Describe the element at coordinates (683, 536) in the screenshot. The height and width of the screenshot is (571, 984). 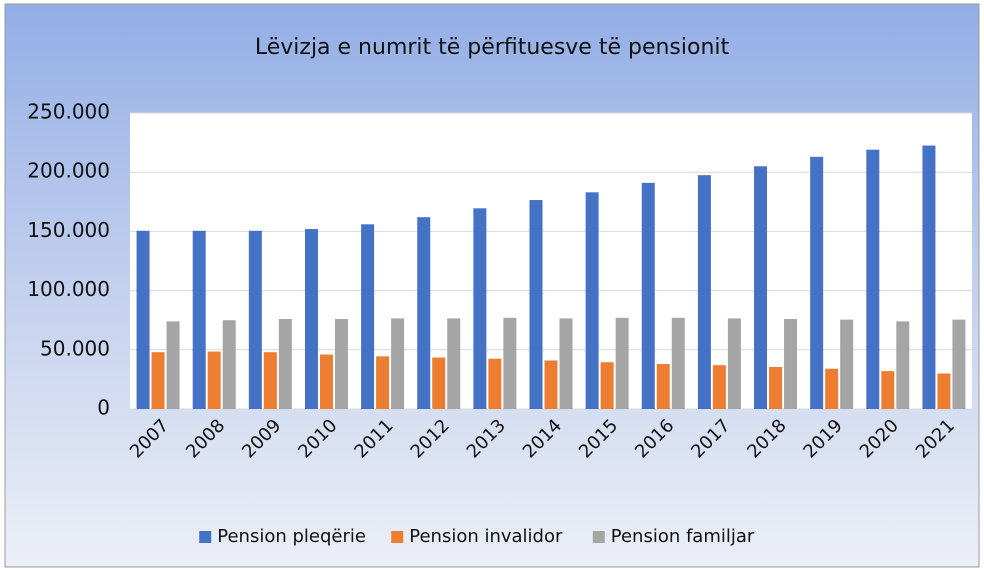
I see `legend-label: Pension familjar` at that location.